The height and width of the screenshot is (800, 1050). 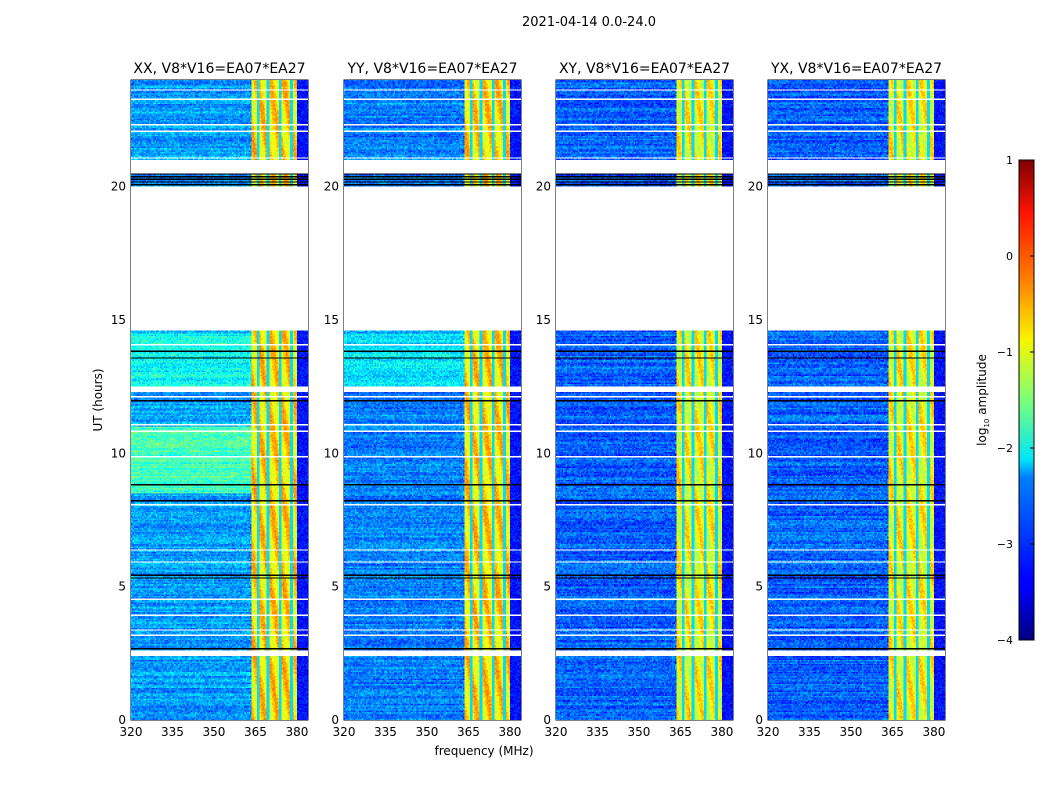 I want to click on colorbar-label: log10 amplitude, so click(x=983, y=400).